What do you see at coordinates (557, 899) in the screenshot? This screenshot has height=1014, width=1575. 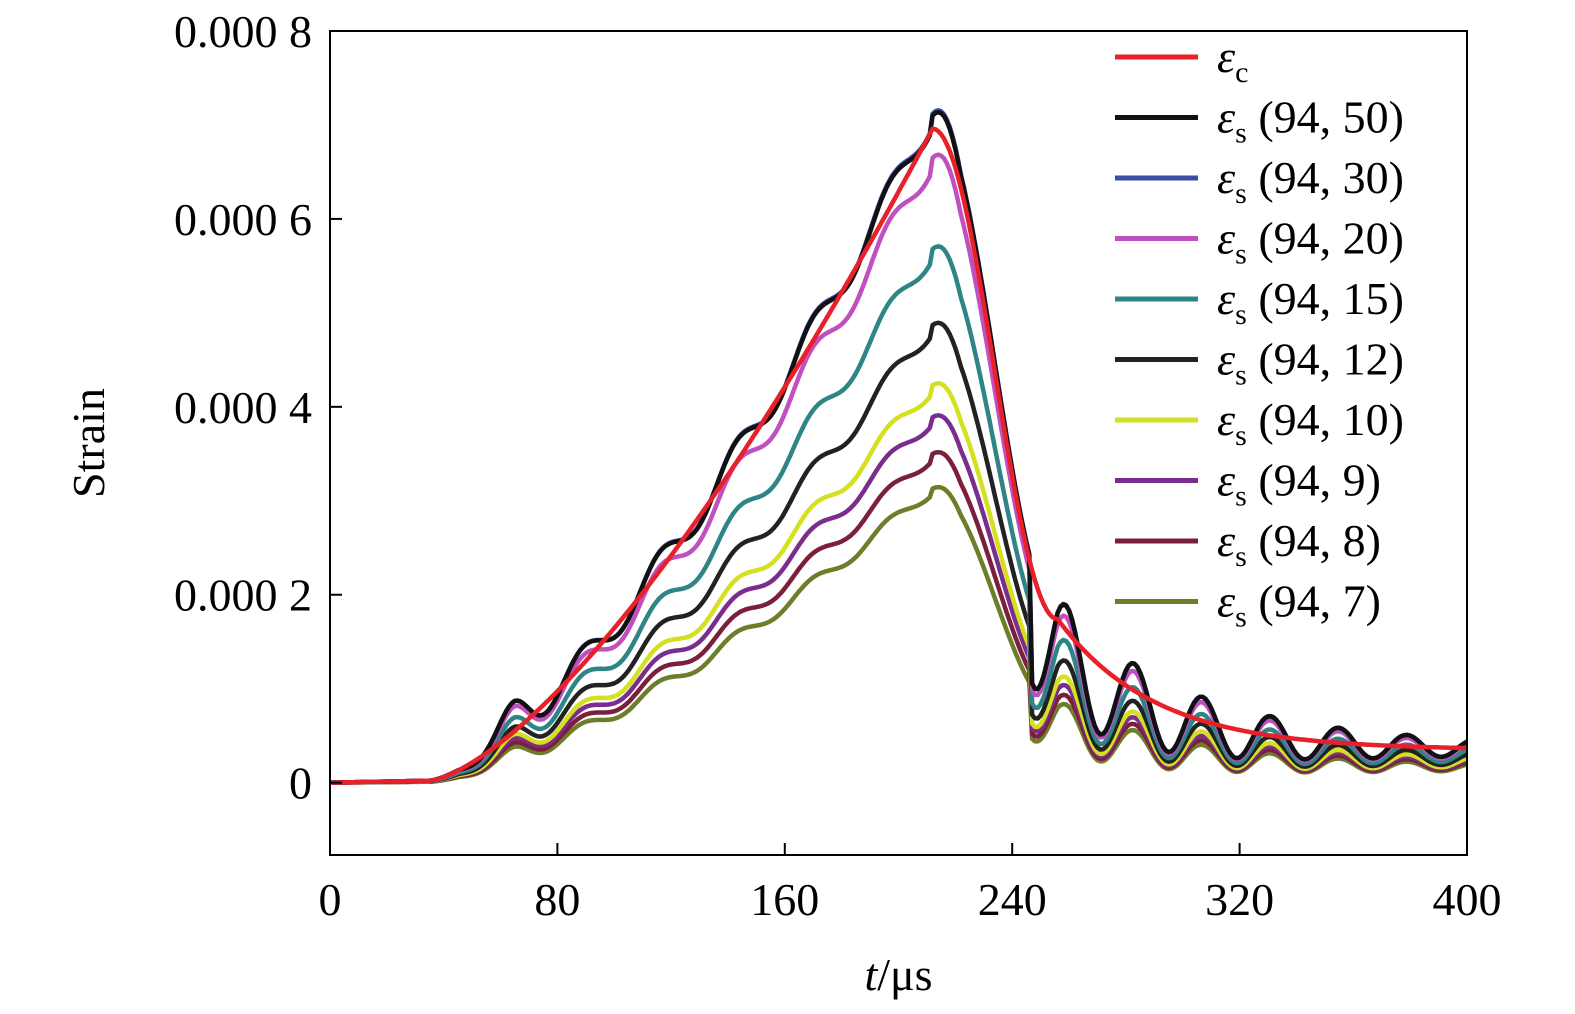 I see `x-tick-label: 80` at bounding box center [557, 899].